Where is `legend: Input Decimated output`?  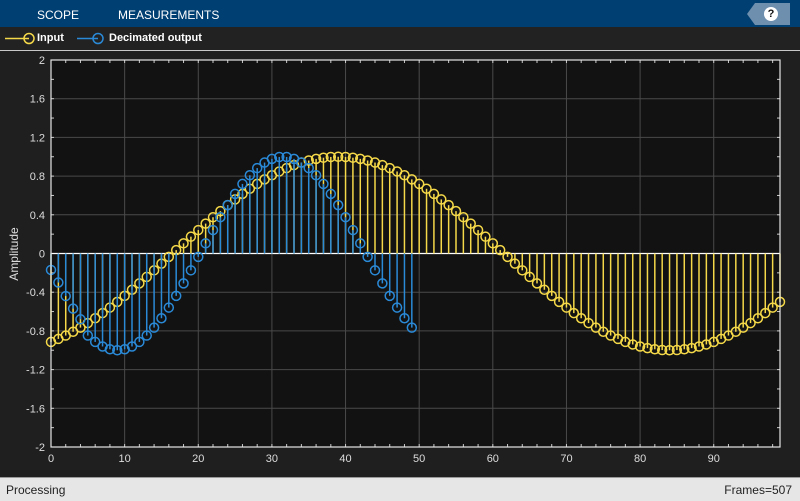 legend: Input Decimated output is located at coordinates (400, 39).